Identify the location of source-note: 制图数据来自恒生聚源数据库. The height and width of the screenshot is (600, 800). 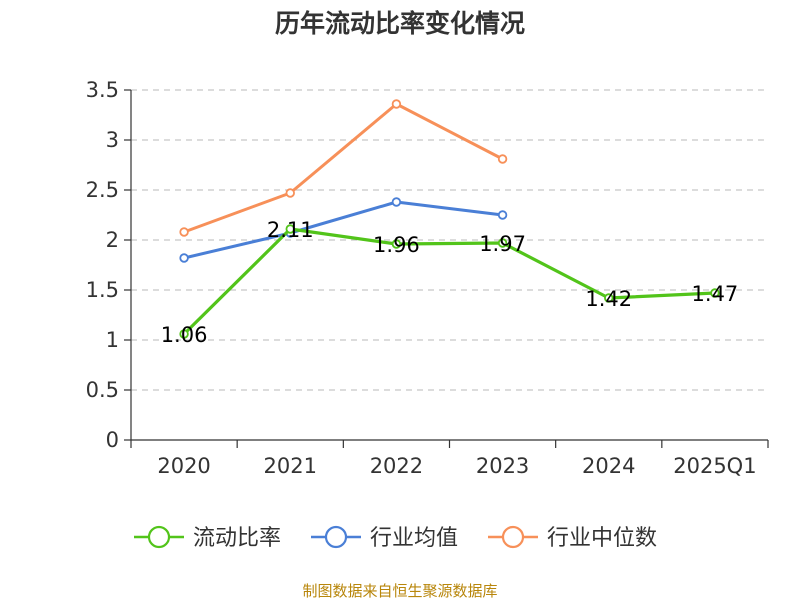
(399, 591).